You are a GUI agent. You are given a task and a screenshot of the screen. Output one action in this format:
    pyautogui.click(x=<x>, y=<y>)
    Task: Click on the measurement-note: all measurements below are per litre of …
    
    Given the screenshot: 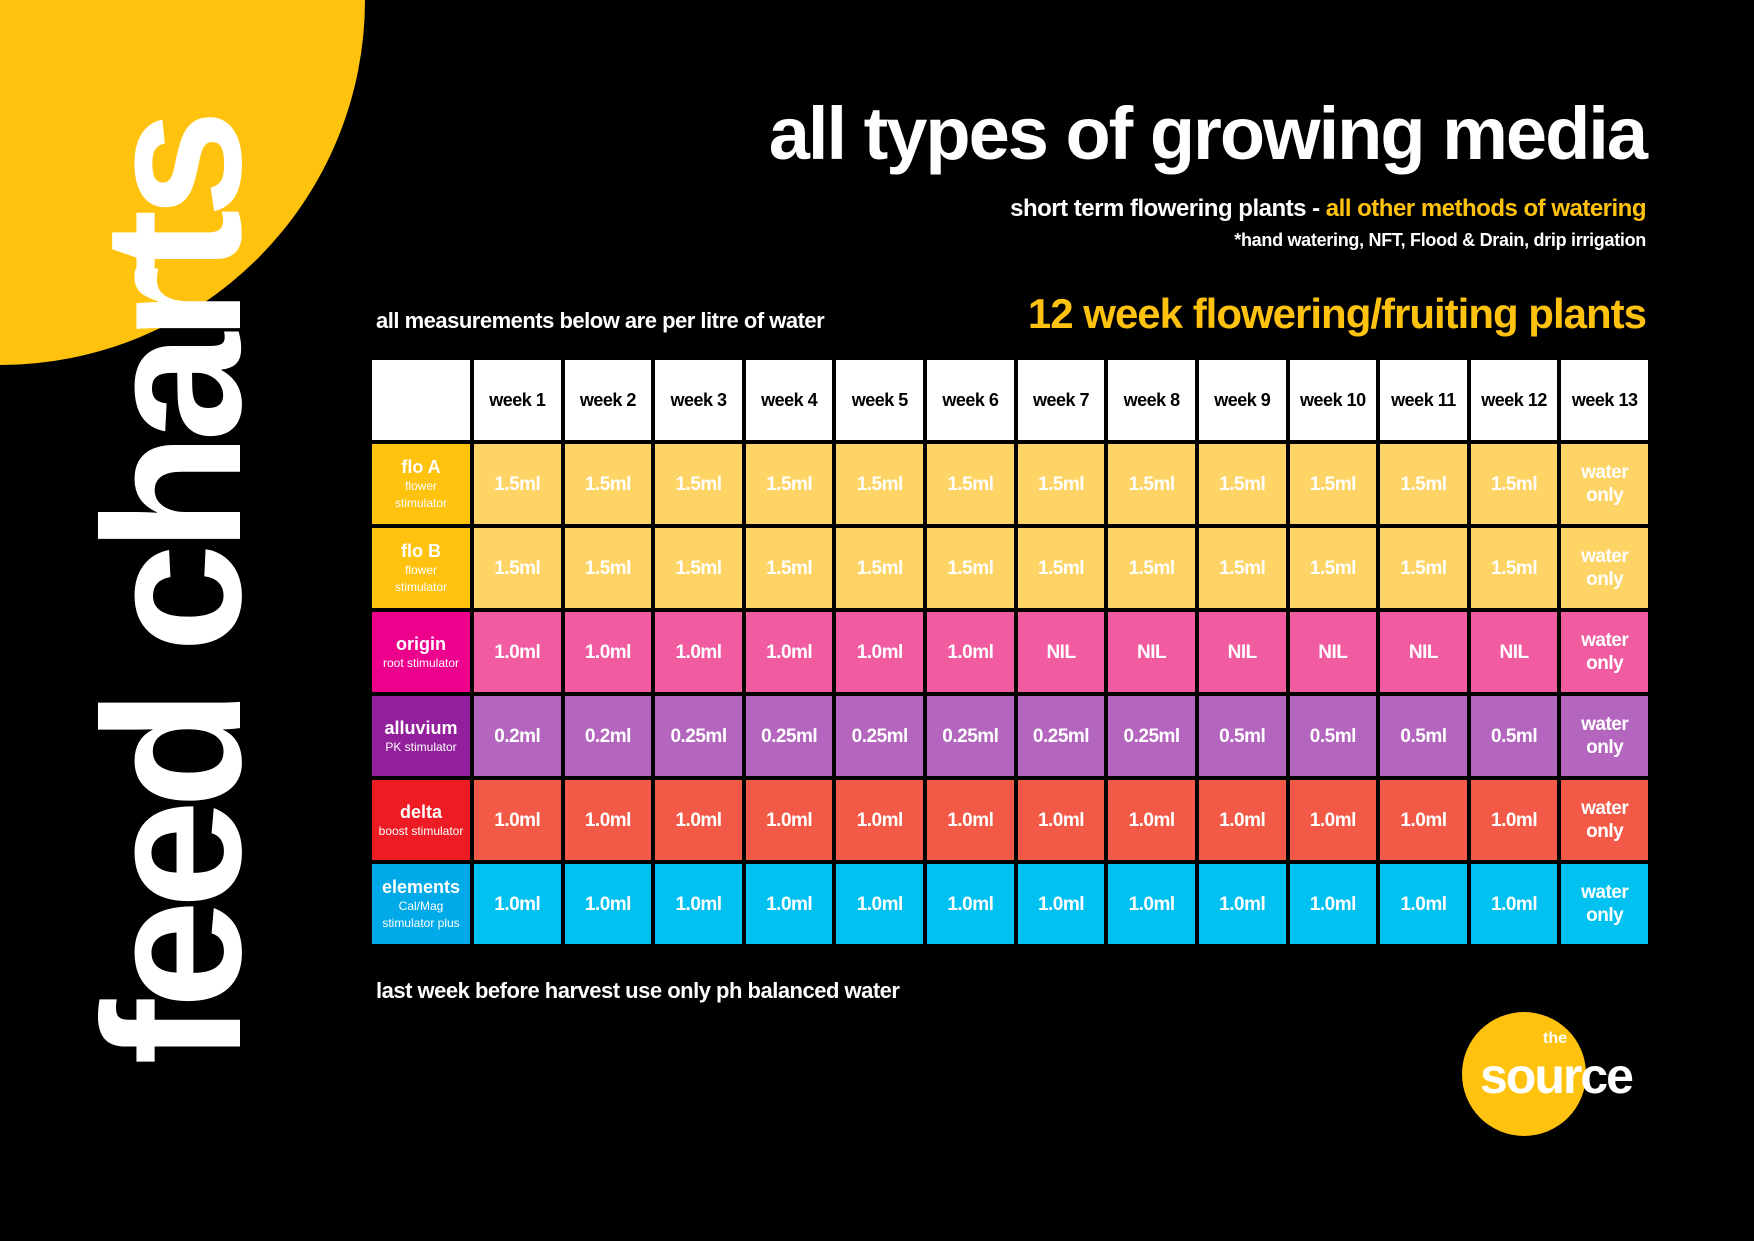 What is the action you would take?
    pyautogui.click(x=600, y=320)
    